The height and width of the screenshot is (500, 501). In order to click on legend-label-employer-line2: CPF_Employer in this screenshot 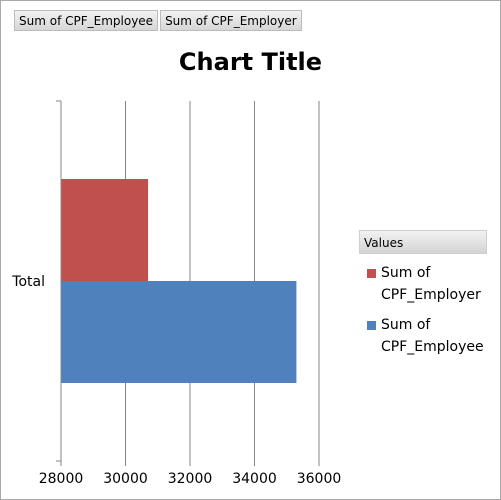, I will do `click(431, 295)`.